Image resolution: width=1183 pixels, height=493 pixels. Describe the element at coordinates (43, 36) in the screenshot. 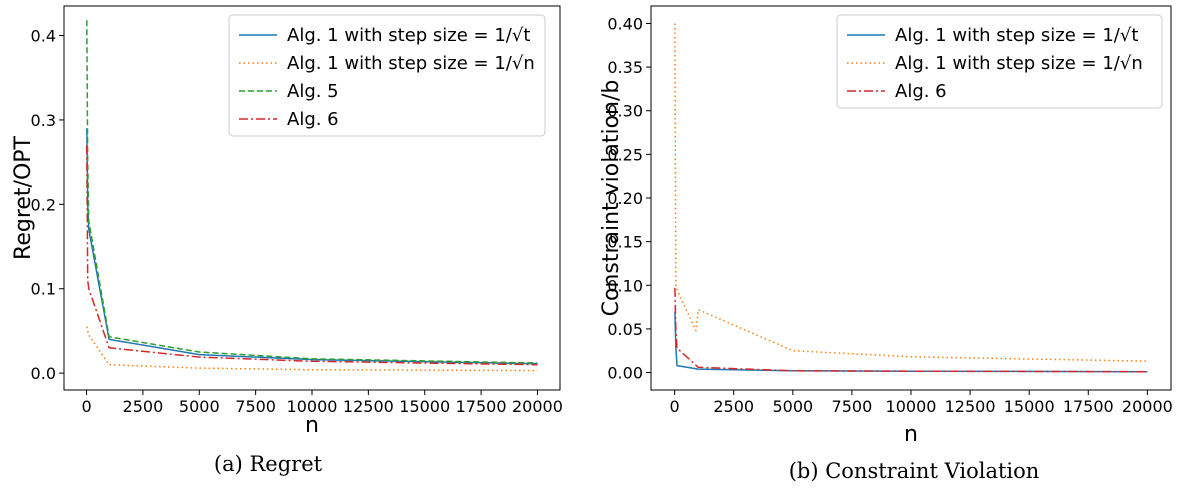

I see `y-tick-label: 0.4` at that location.